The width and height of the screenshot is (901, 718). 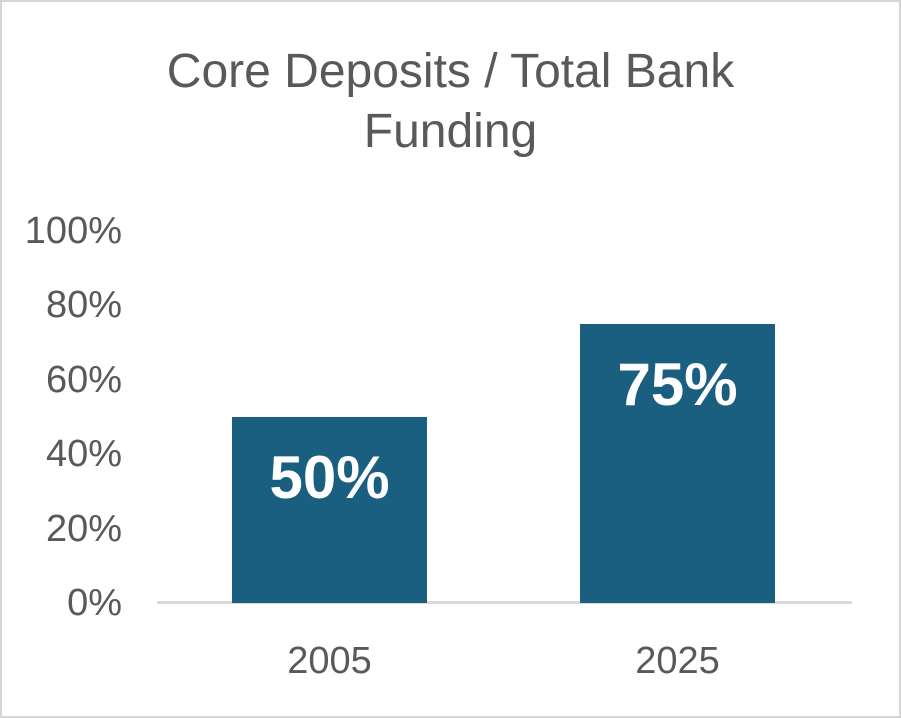 I want to click on x-category-label: 2005, so click(x=329, y=661).